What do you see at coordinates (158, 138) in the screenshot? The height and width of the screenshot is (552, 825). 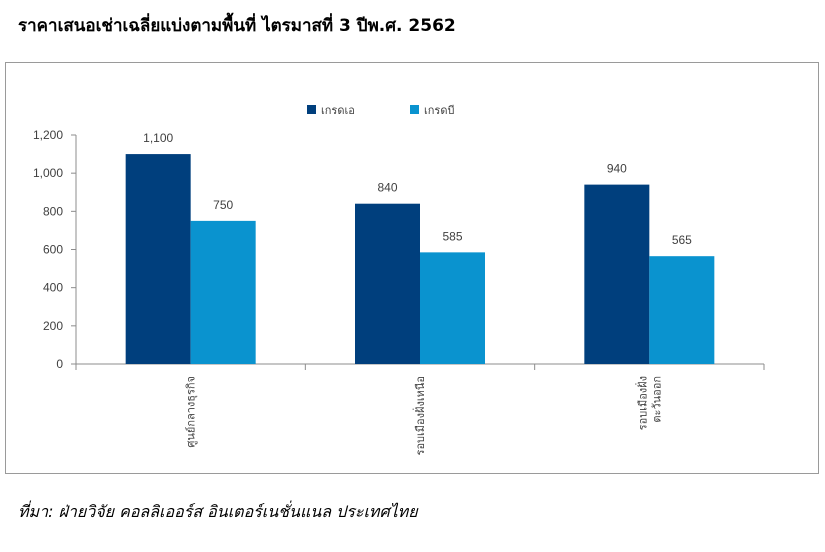 I see `data-label: 1,100` at bounding box center [158, 138].